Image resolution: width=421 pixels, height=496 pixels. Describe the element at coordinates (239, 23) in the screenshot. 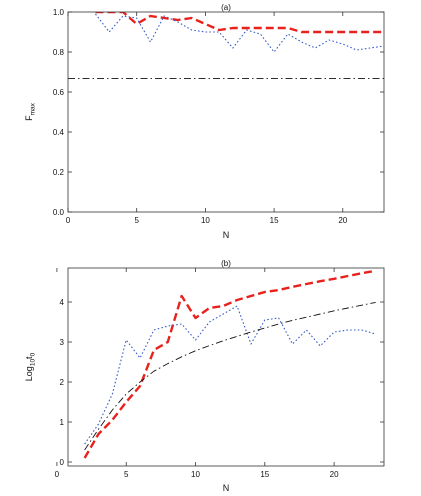

I see `series-line-long-dash` at that location.